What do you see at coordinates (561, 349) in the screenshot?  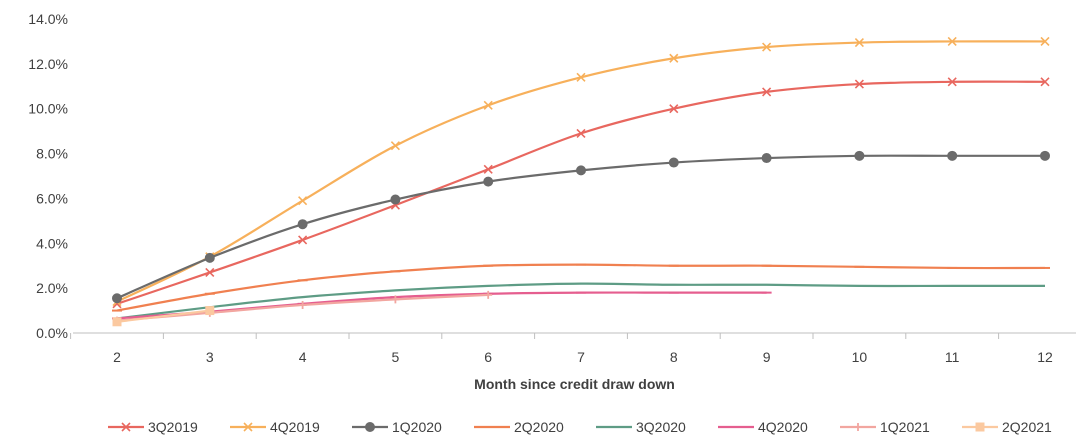 I see `x-axis-ticks: 2 3 4 5 6 7 8 9 10 11 12` at bounding box center [561, 349].